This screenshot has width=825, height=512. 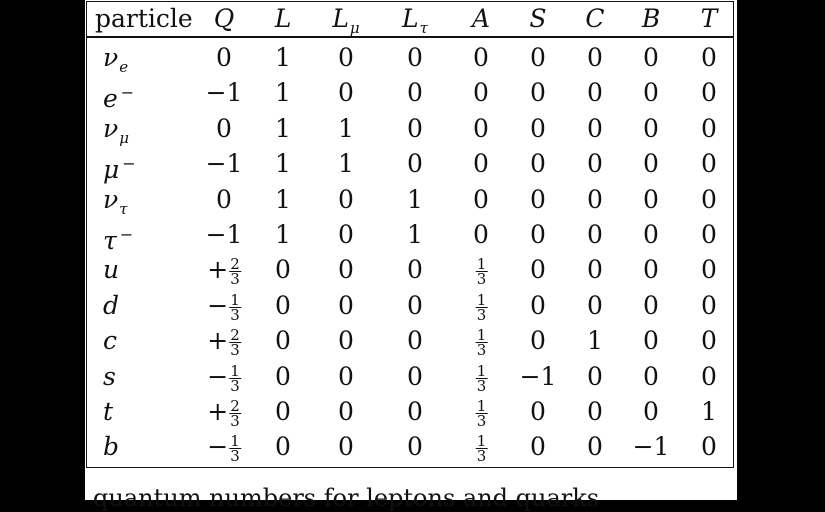 I want to click on particle-cell: μ −, so click(x=119, y=165).